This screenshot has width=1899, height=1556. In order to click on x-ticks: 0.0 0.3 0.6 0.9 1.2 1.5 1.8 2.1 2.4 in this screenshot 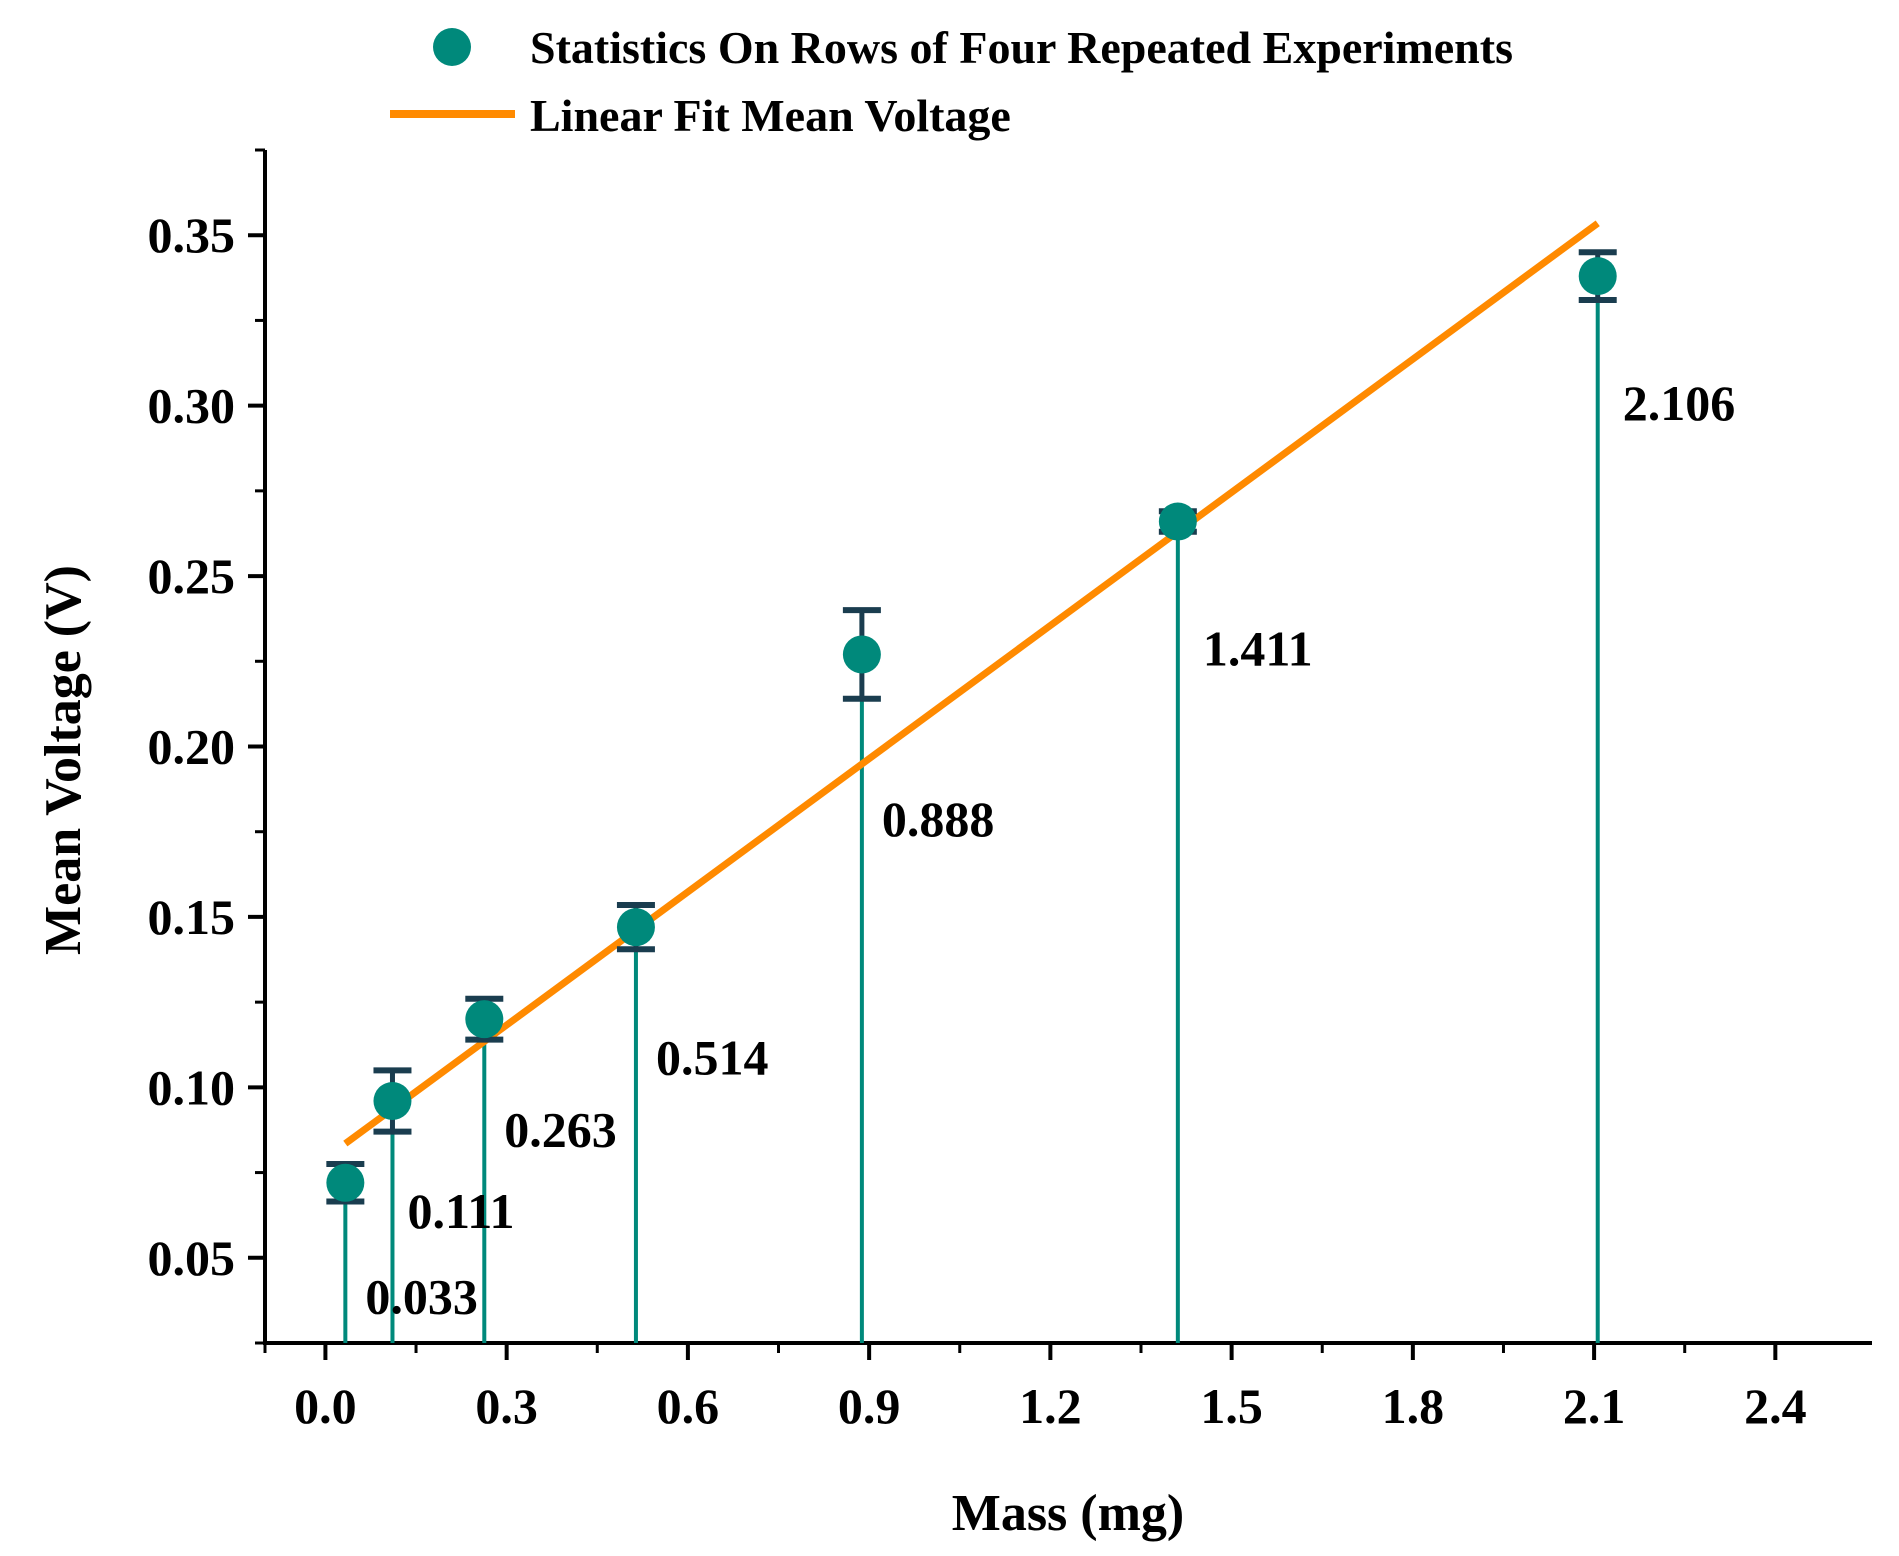, I will do `click(1035, 1388)`.